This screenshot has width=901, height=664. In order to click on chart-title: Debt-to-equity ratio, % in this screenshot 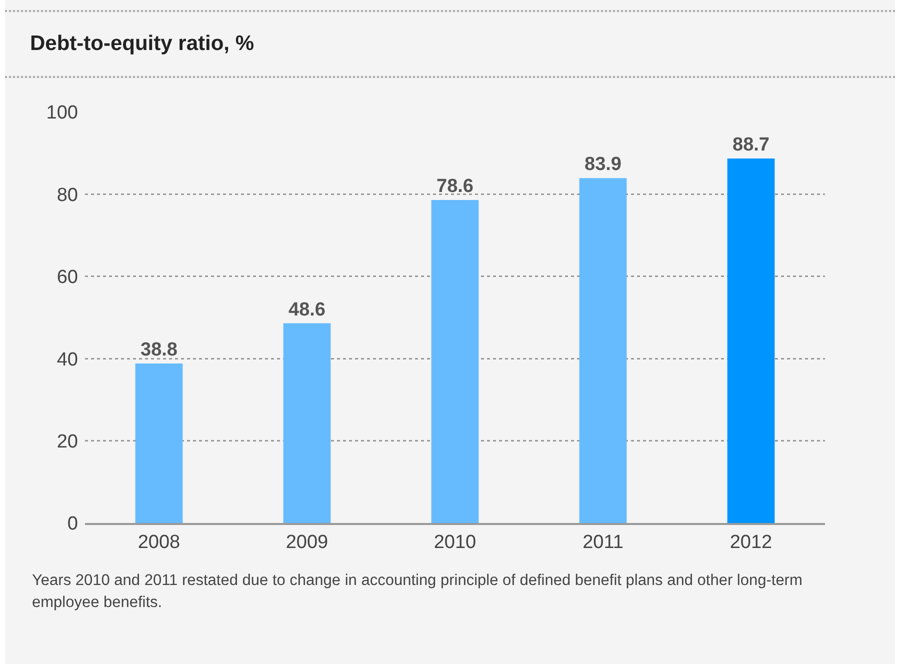, I will do `click(142, 44)`.